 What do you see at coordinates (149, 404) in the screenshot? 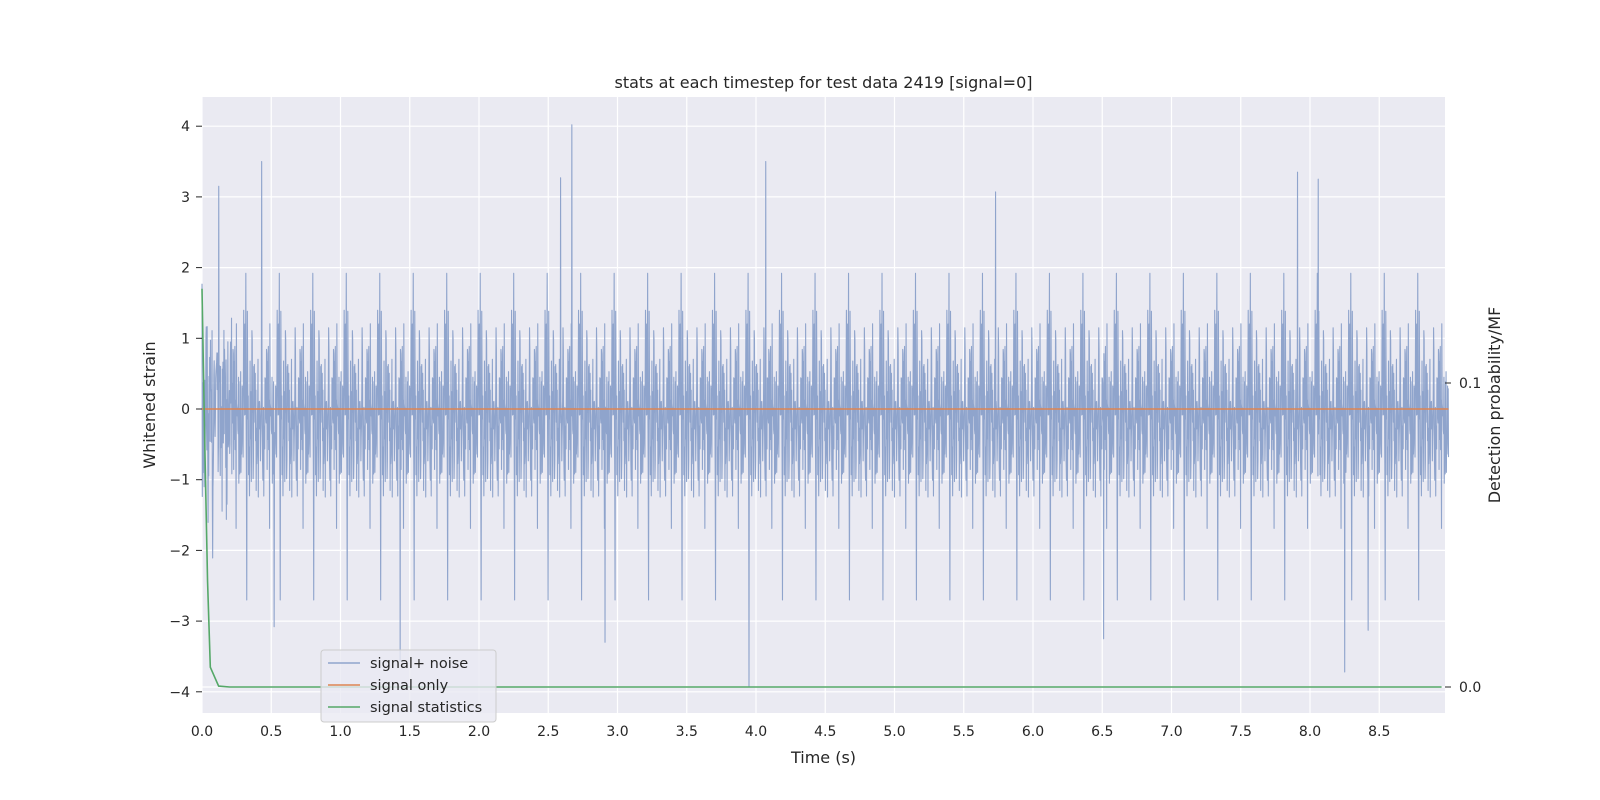
I see `y-axis-label: Whitened strain` at bounding box center [149, 404].